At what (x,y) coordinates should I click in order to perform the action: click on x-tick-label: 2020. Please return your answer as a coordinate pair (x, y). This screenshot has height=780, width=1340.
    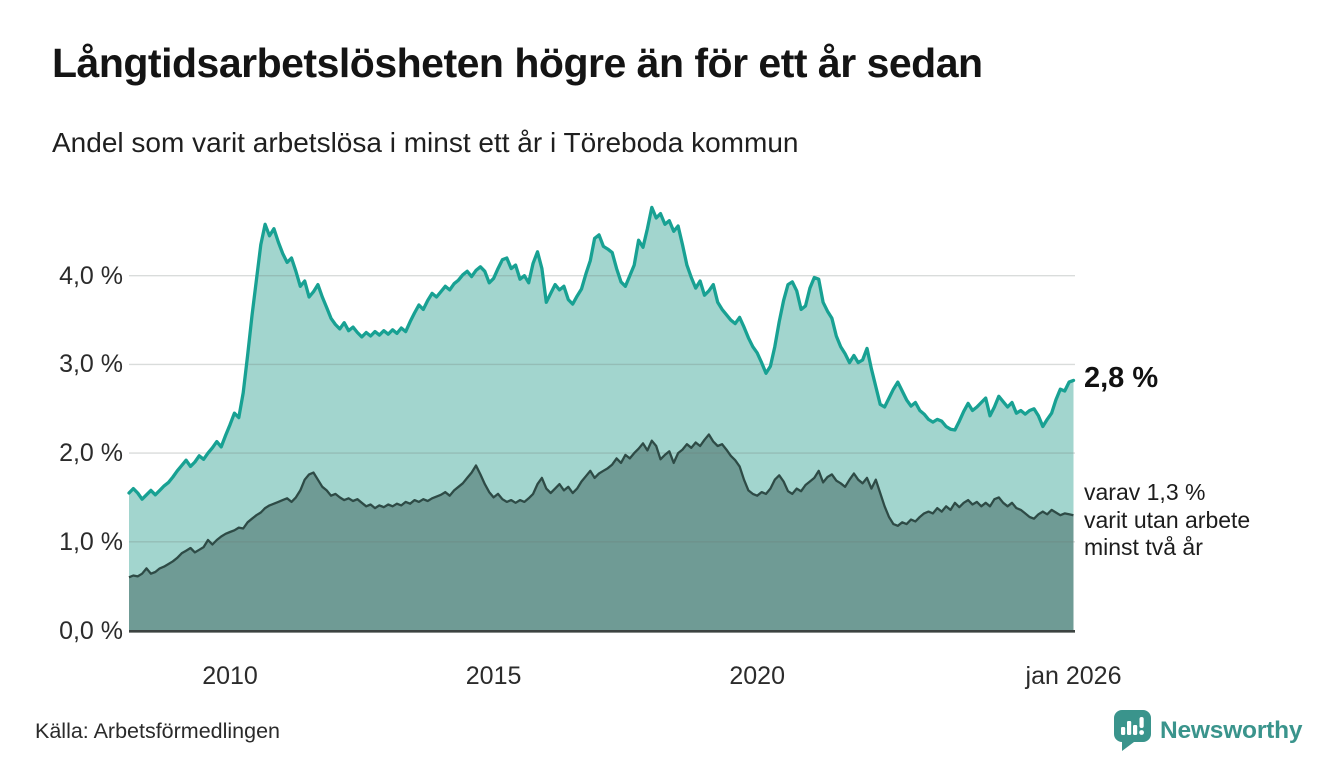
    Looking at the image, I should click on (757, 676).